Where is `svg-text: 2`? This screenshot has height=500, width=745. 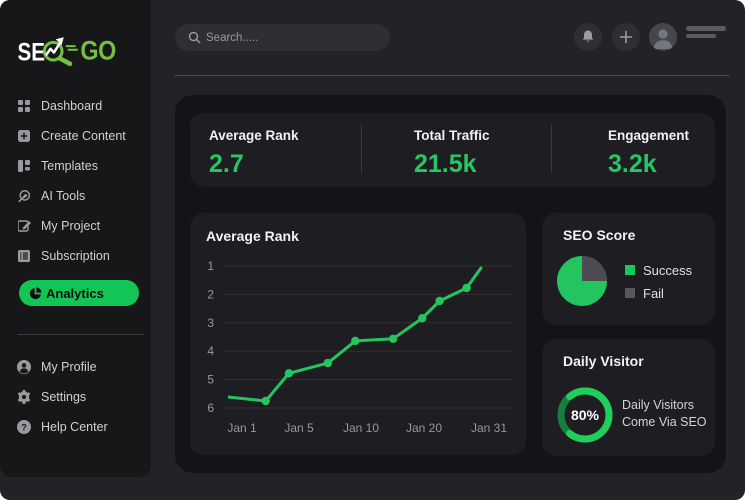
svg-text: 2 is located at coordinates (210, 294).